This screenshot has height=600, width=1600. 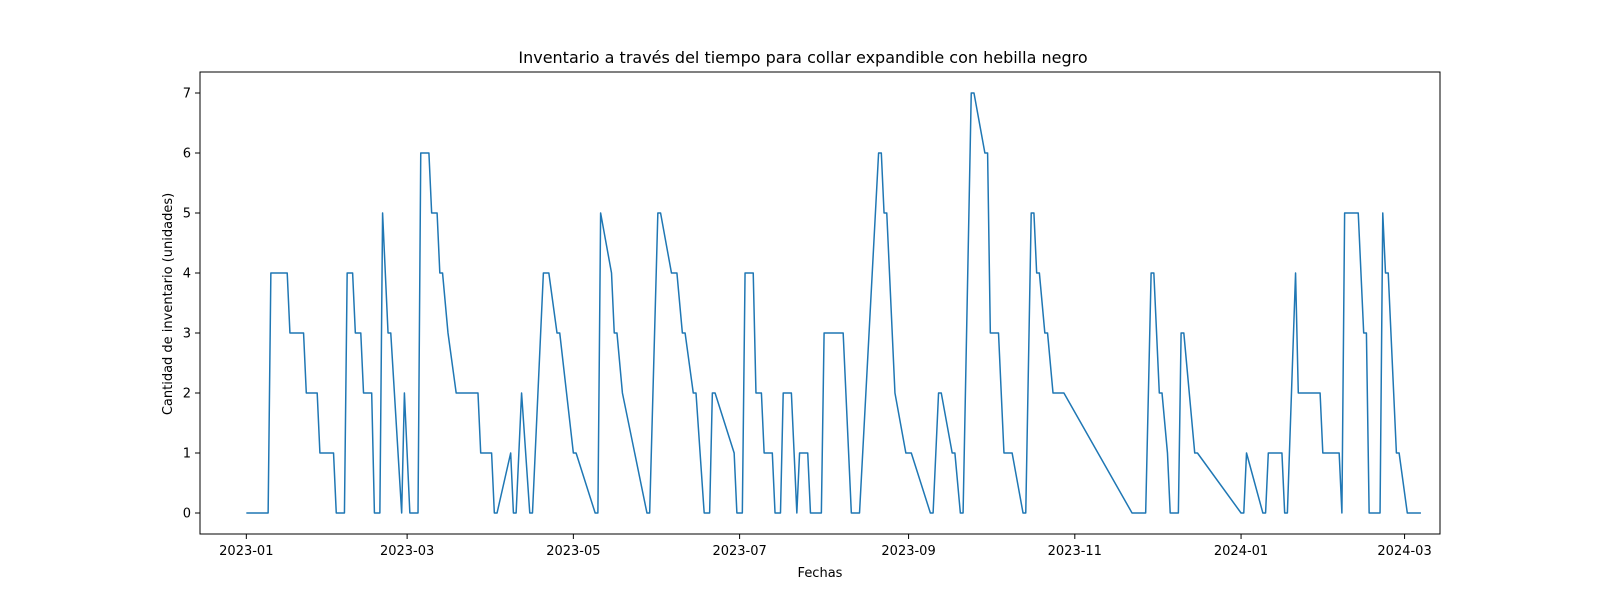 What do you see at coordinates (187, 334) in the screenshot?
I see `y-tick-label: 3` at bounding box center [187, 334].